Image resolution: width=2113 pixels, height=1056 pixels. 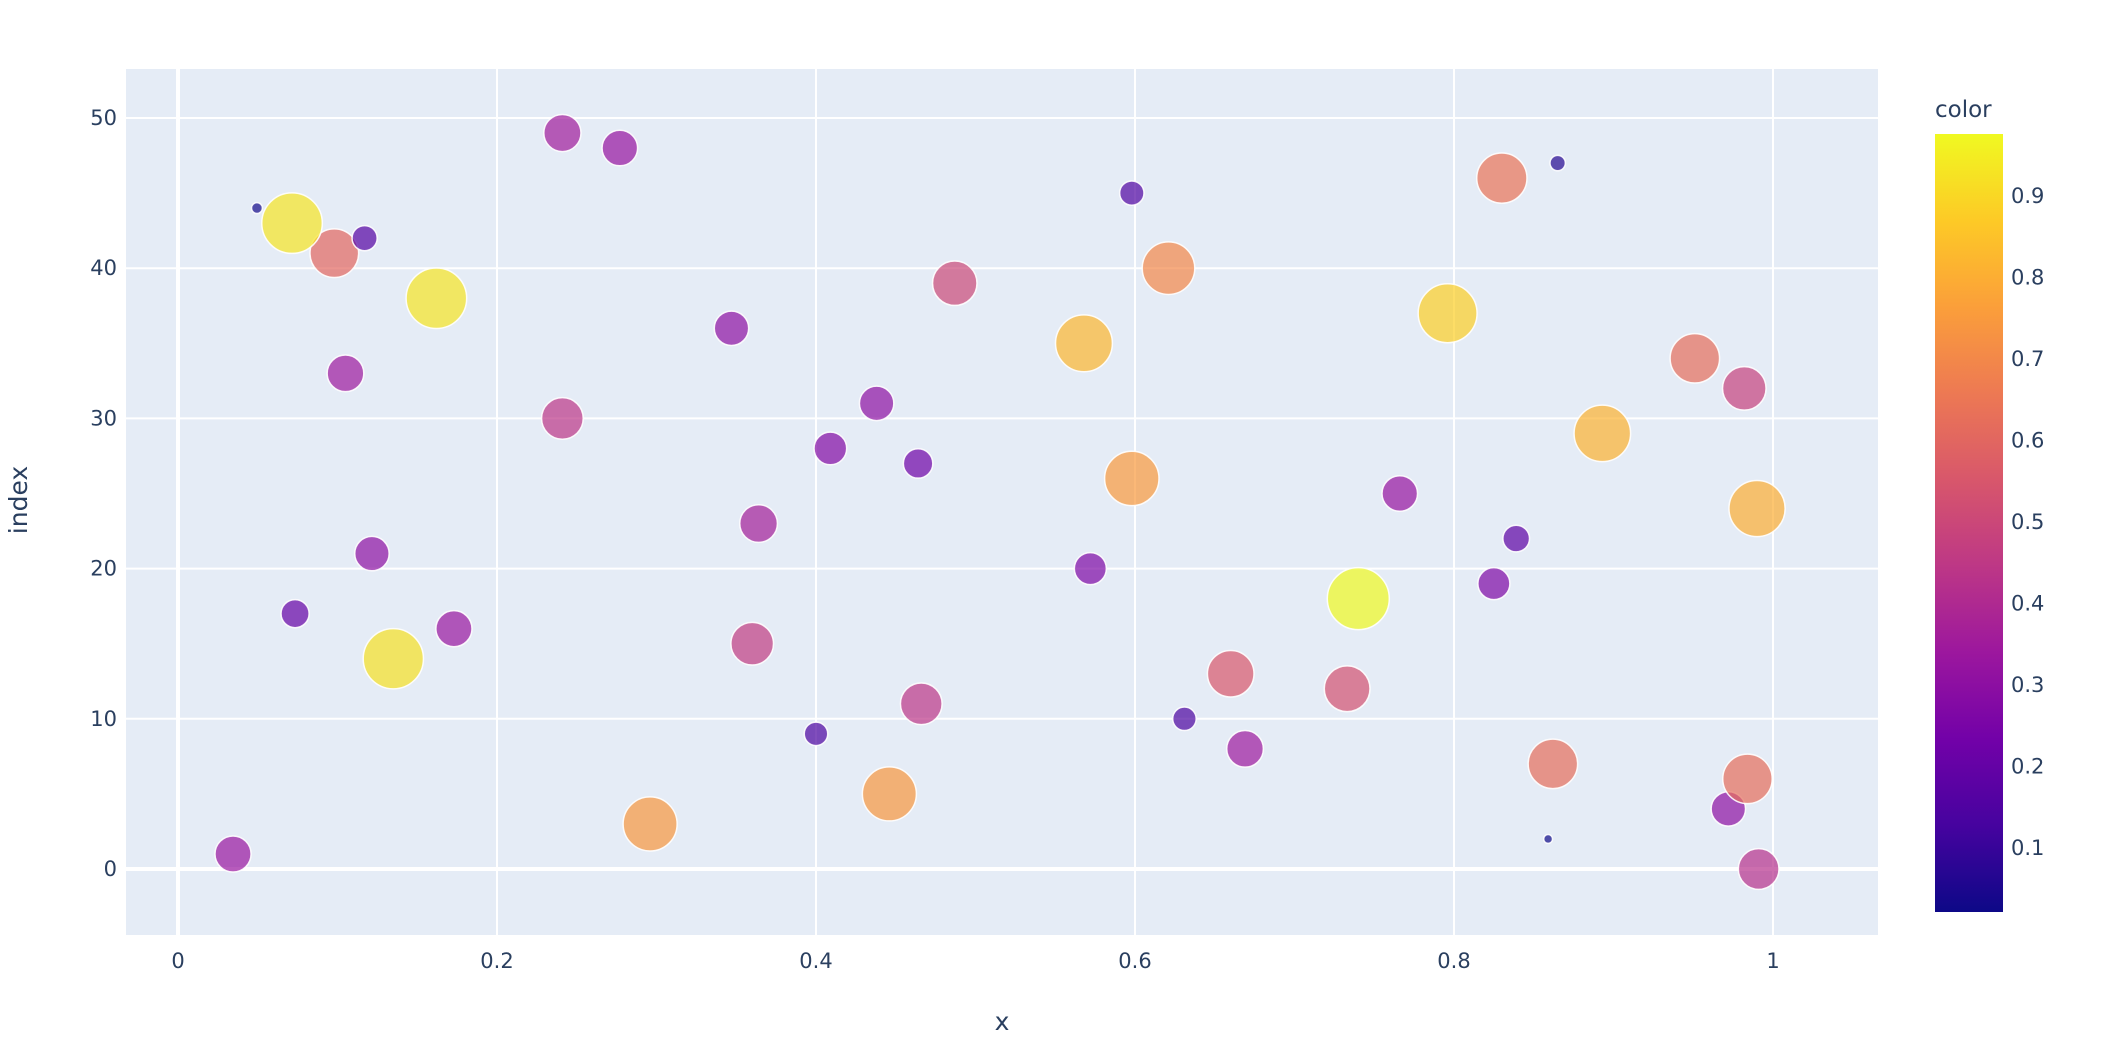 What do you see at coordinates (2027, 196) in the screenshot?
I see `colorbar-tick-label: 0.9` at bounding box center [2027, 196].